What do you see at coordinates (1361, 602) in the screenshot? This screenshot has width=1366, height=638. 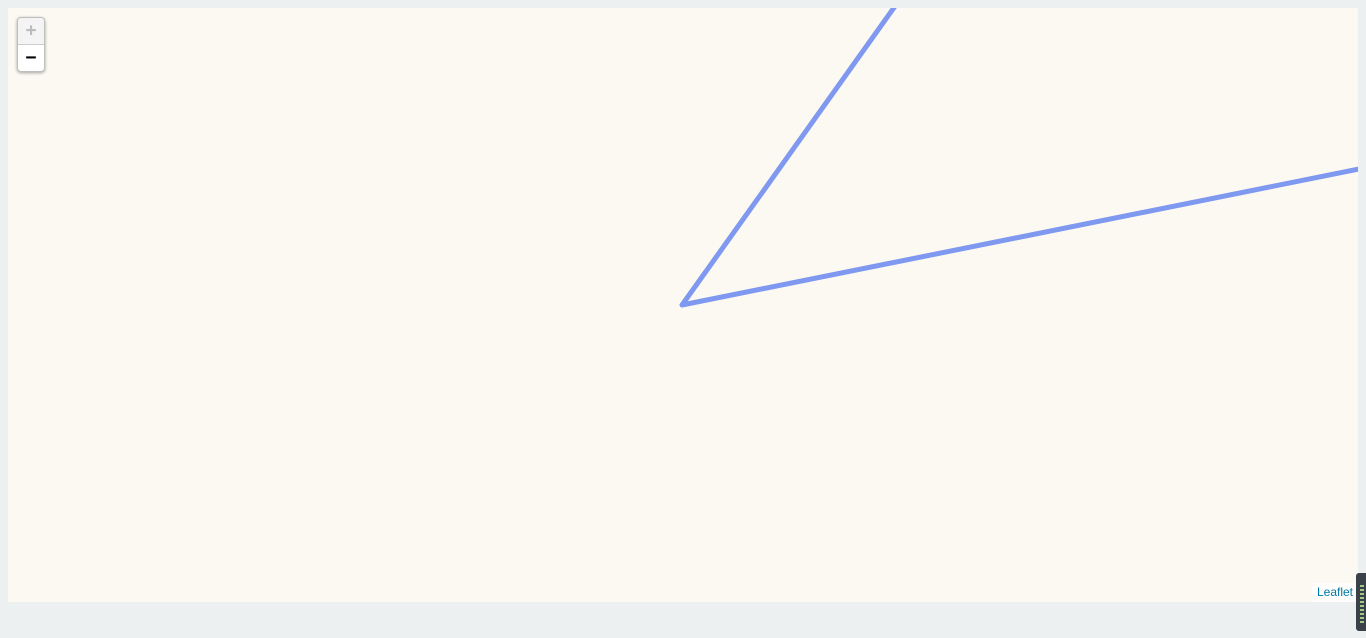 I see `level-meter-icon` at bounding box center [1361, 602].